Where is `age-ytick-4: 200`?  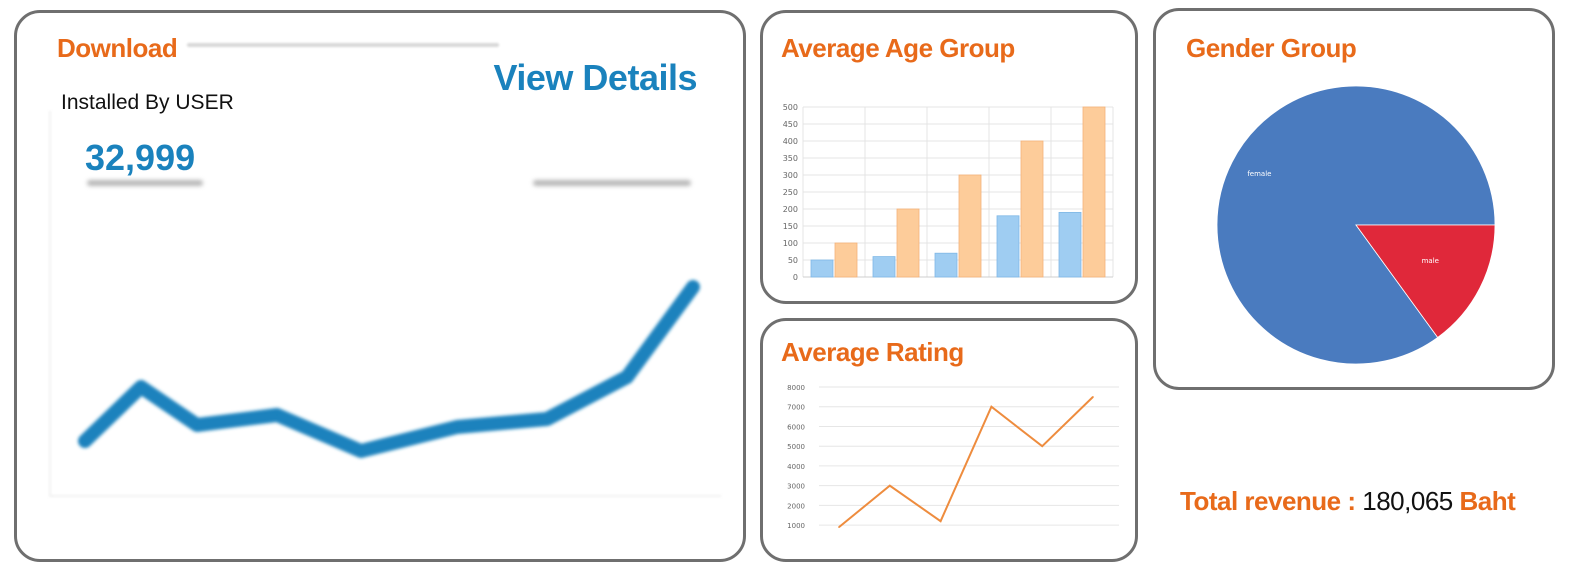
age-ytick-4: 200 is located at coordinates (790, 209).